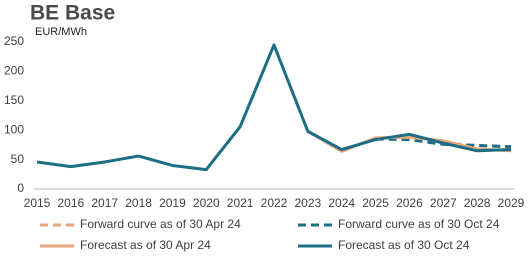 Image resolution: width=532 pixels, height=257 pixels. What do you see at coordinates (172, 203) in the screenshot?
I see `x-tick-label: 2019` at bounding box center [172, 203].